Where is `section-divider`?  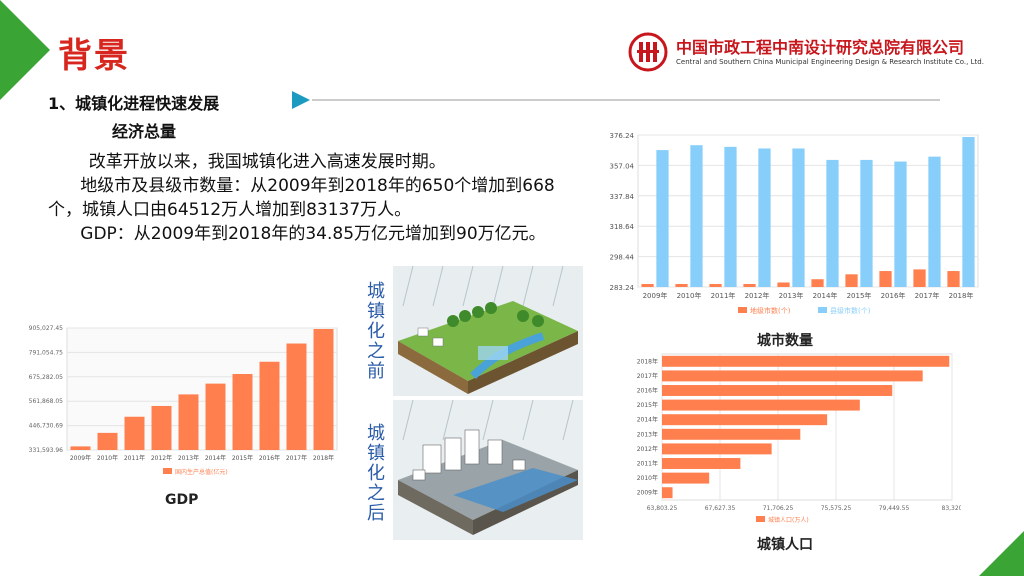 section-divider is located at coordinates (616, 100).